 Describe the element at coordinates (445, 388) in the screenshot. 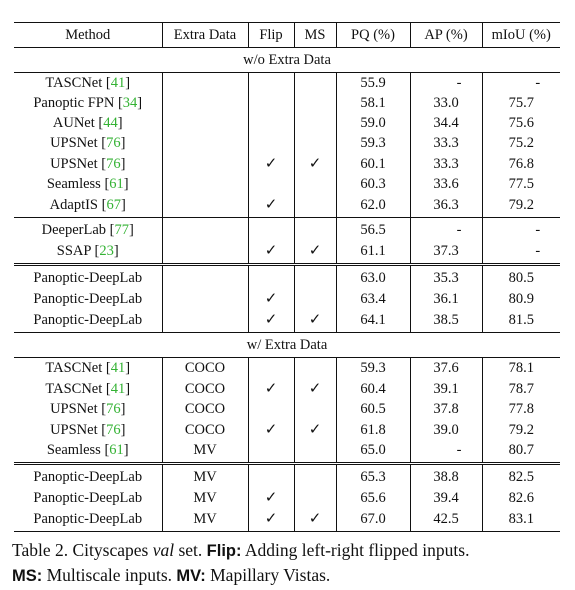

I see `ap-cell: 39.1` at that location.